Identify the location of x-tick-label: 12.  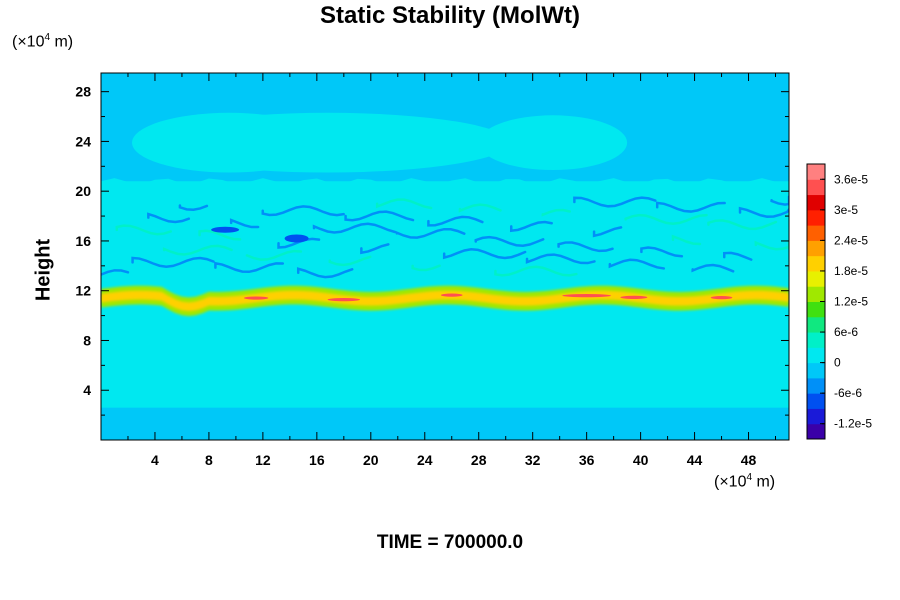
(263, 460).